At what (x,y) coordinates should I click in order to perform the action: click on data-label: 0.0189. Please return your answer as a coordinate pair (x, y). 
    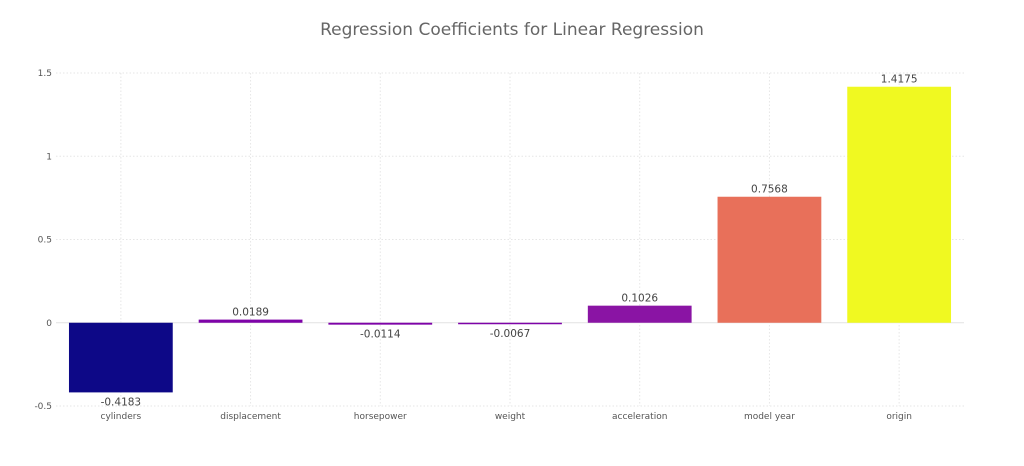
    Looking at the image, I should click on (250, 313).